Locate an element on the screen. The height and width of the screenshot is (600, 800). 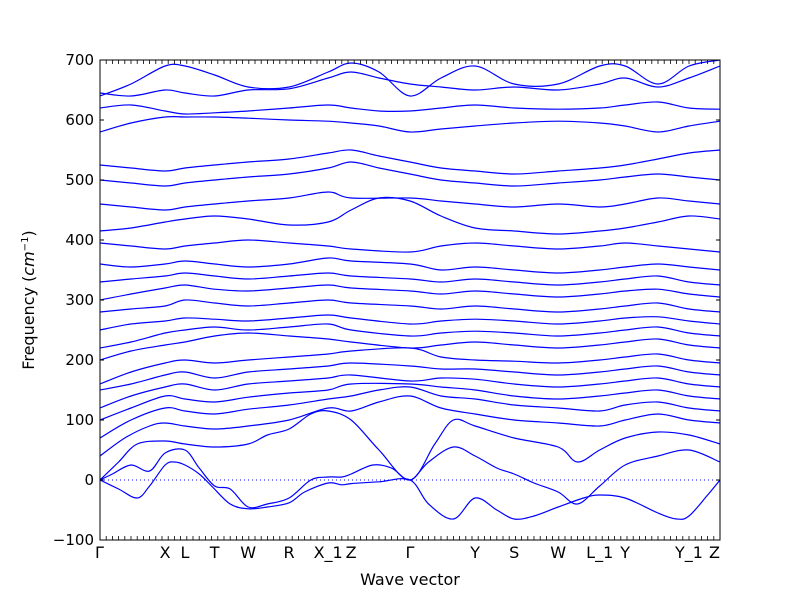
y-tick-label: −100 is located at coordinates (73, 540).